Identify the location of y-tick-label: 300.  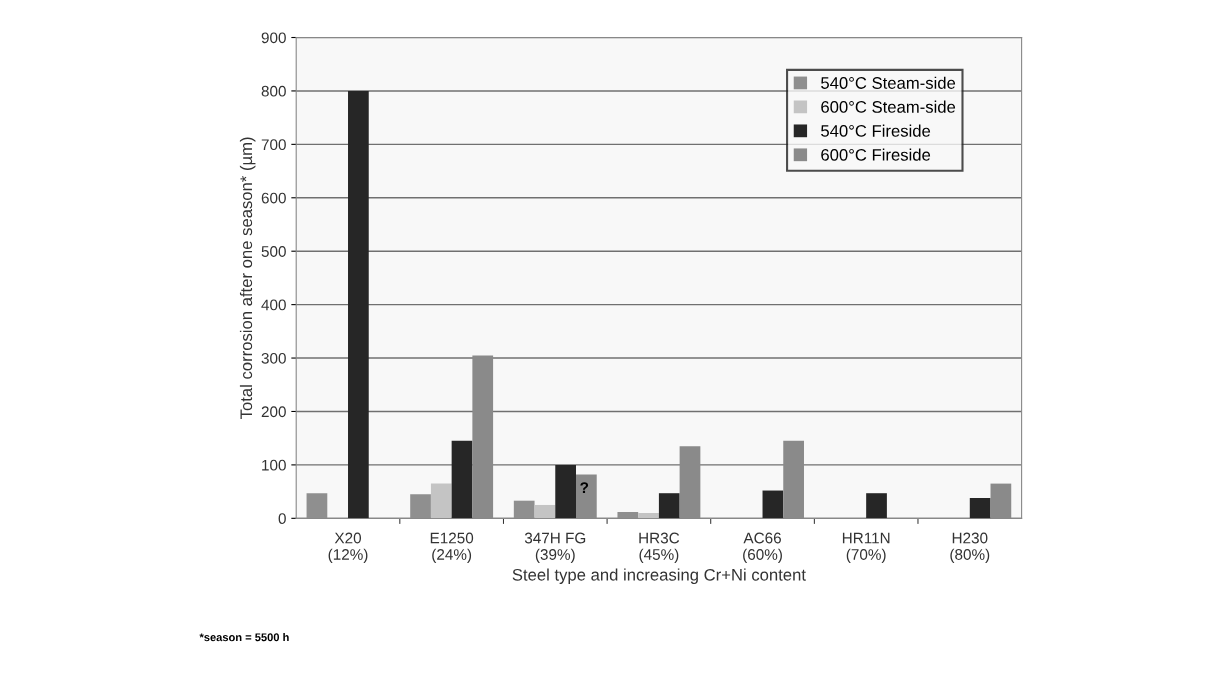
(273, 358).